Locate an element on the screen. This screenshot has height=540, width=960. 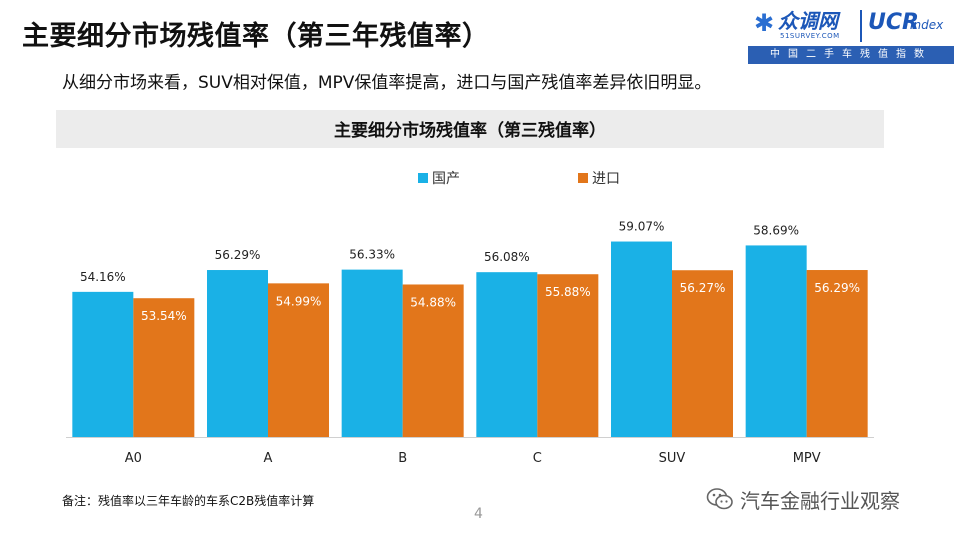
watermark: 汽车金融行业观察 is located at coordinates (803, 499).